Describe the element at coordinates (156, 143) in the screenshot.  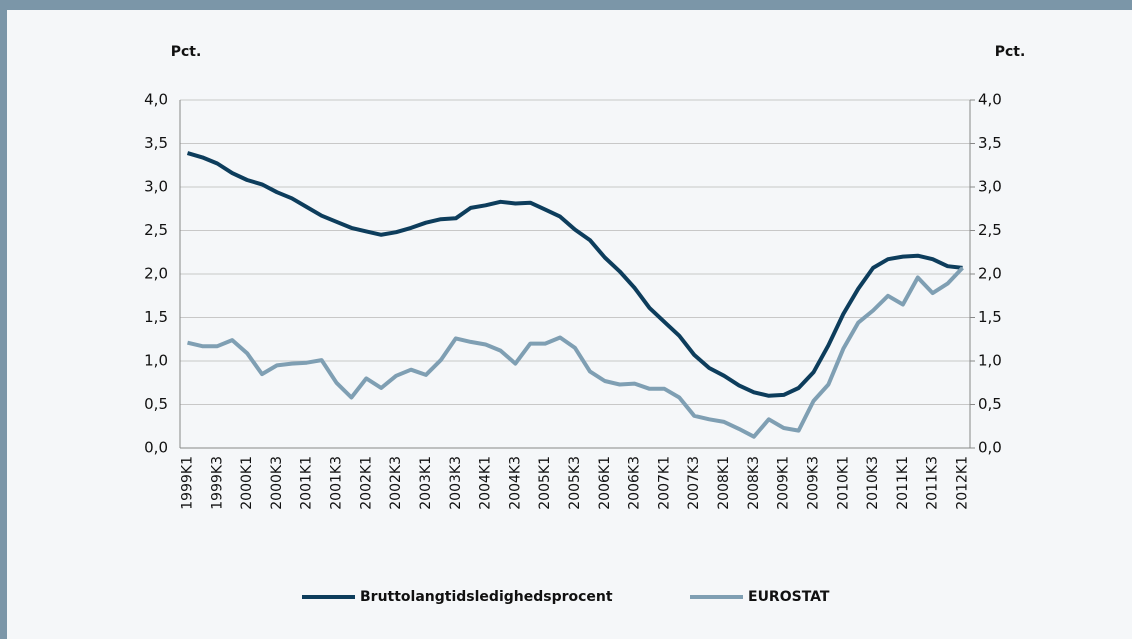
I see `y-tick-label: 3,5` at that location.